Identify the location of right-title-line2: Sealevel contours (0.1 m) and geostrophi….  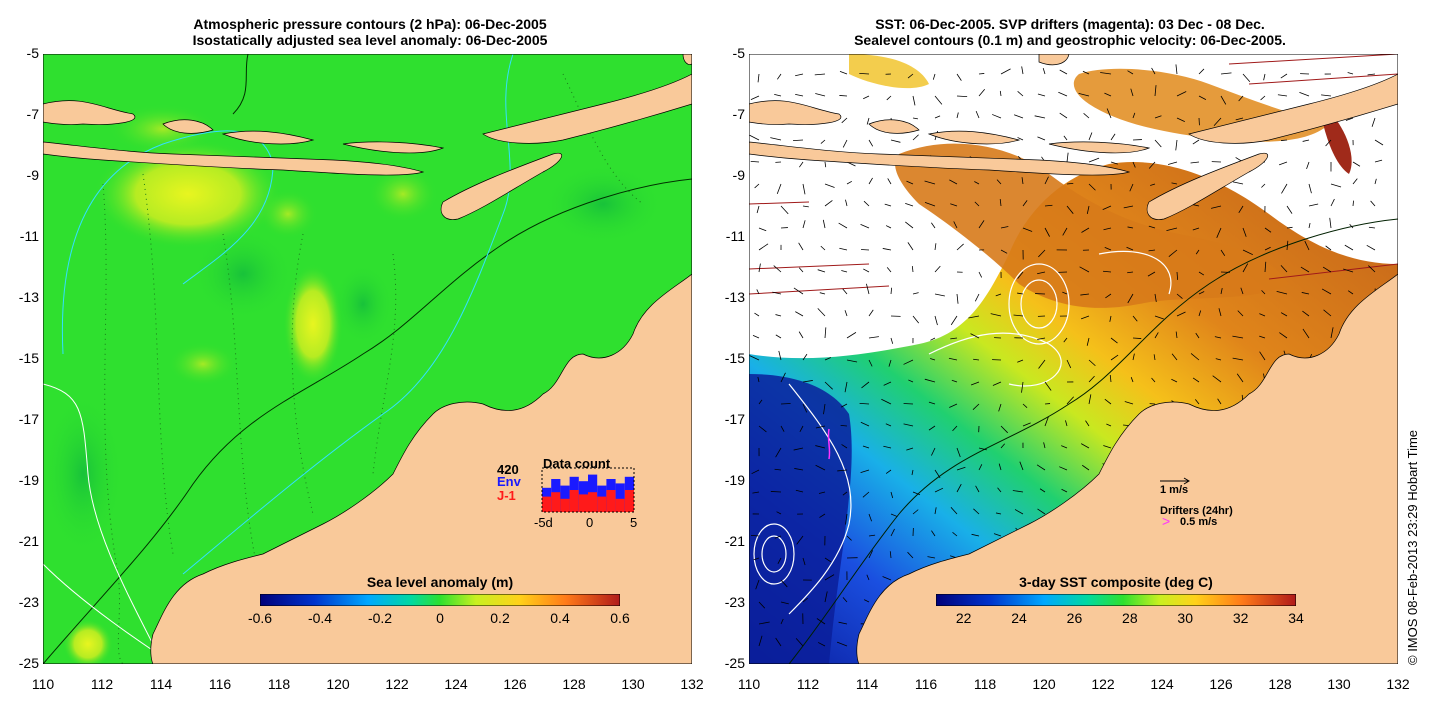
(1070, 40).